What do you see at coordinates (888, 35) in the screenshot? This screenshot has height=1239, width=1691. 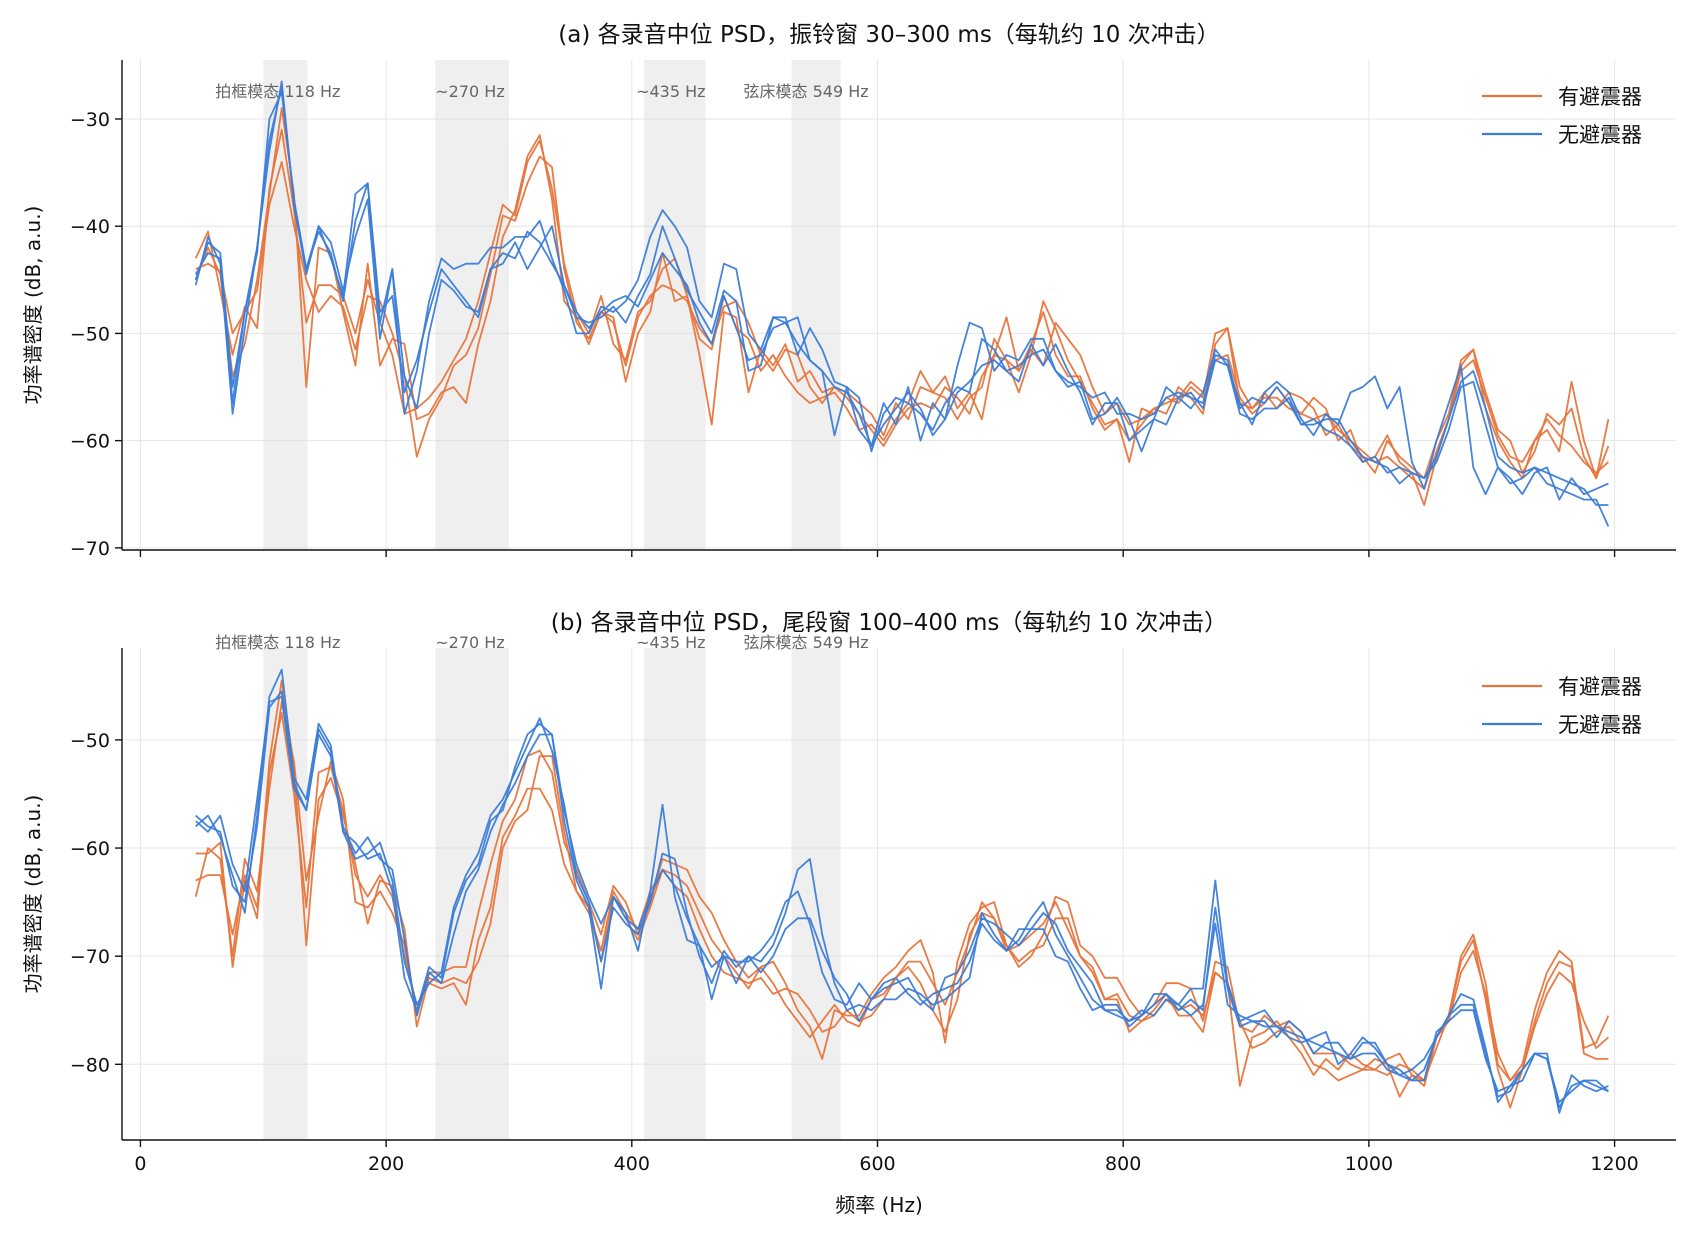 I see `chart-title: (a) 各录音中位 PSD，振铃窗 30–300 ms（每轨约 10 次冲击）` at bounding box center [888, 35].